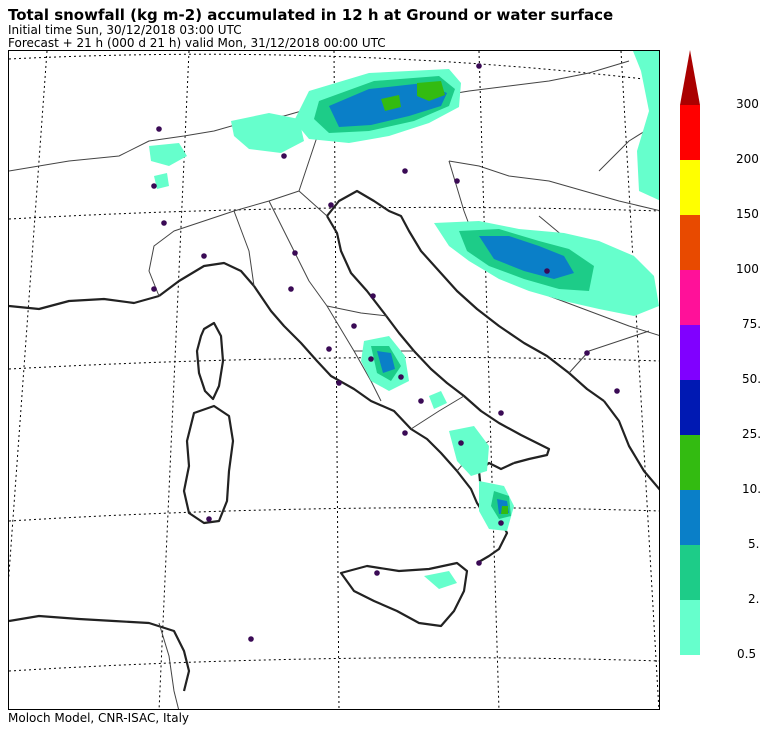 The image size is (760, 731). Describe the element at coordinates (751, 434) in the screenshot. I see `legend-label: 25.0` at that location.